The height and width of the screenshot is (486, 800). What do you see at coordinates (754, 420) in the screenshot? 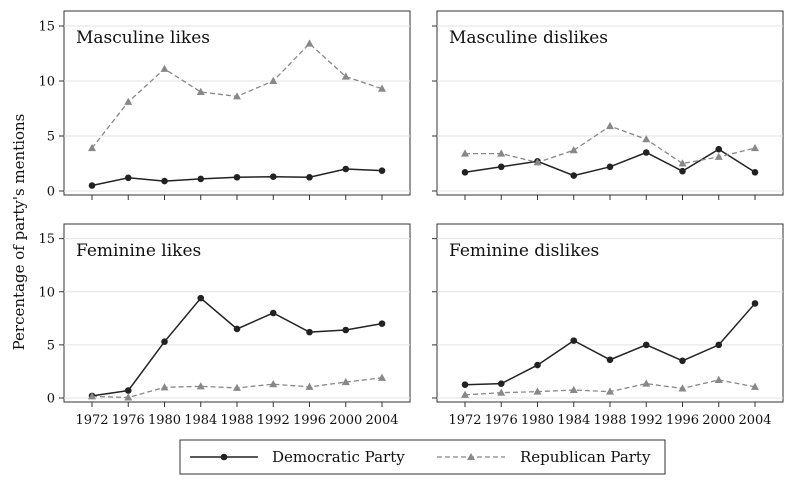
I see `x-tick-label: 2004` at bounding box center [754, 420].